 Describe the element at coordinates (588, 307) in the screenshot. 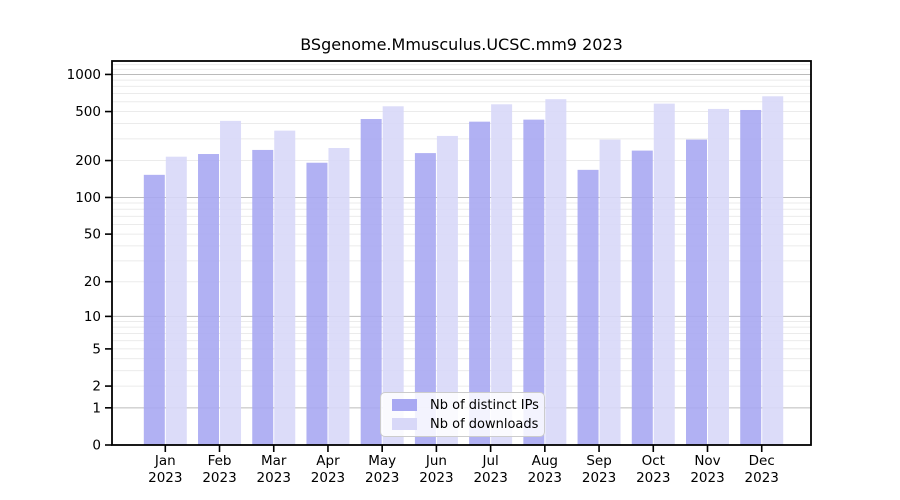

I see `bar-distinct-ips-sep` at that location.